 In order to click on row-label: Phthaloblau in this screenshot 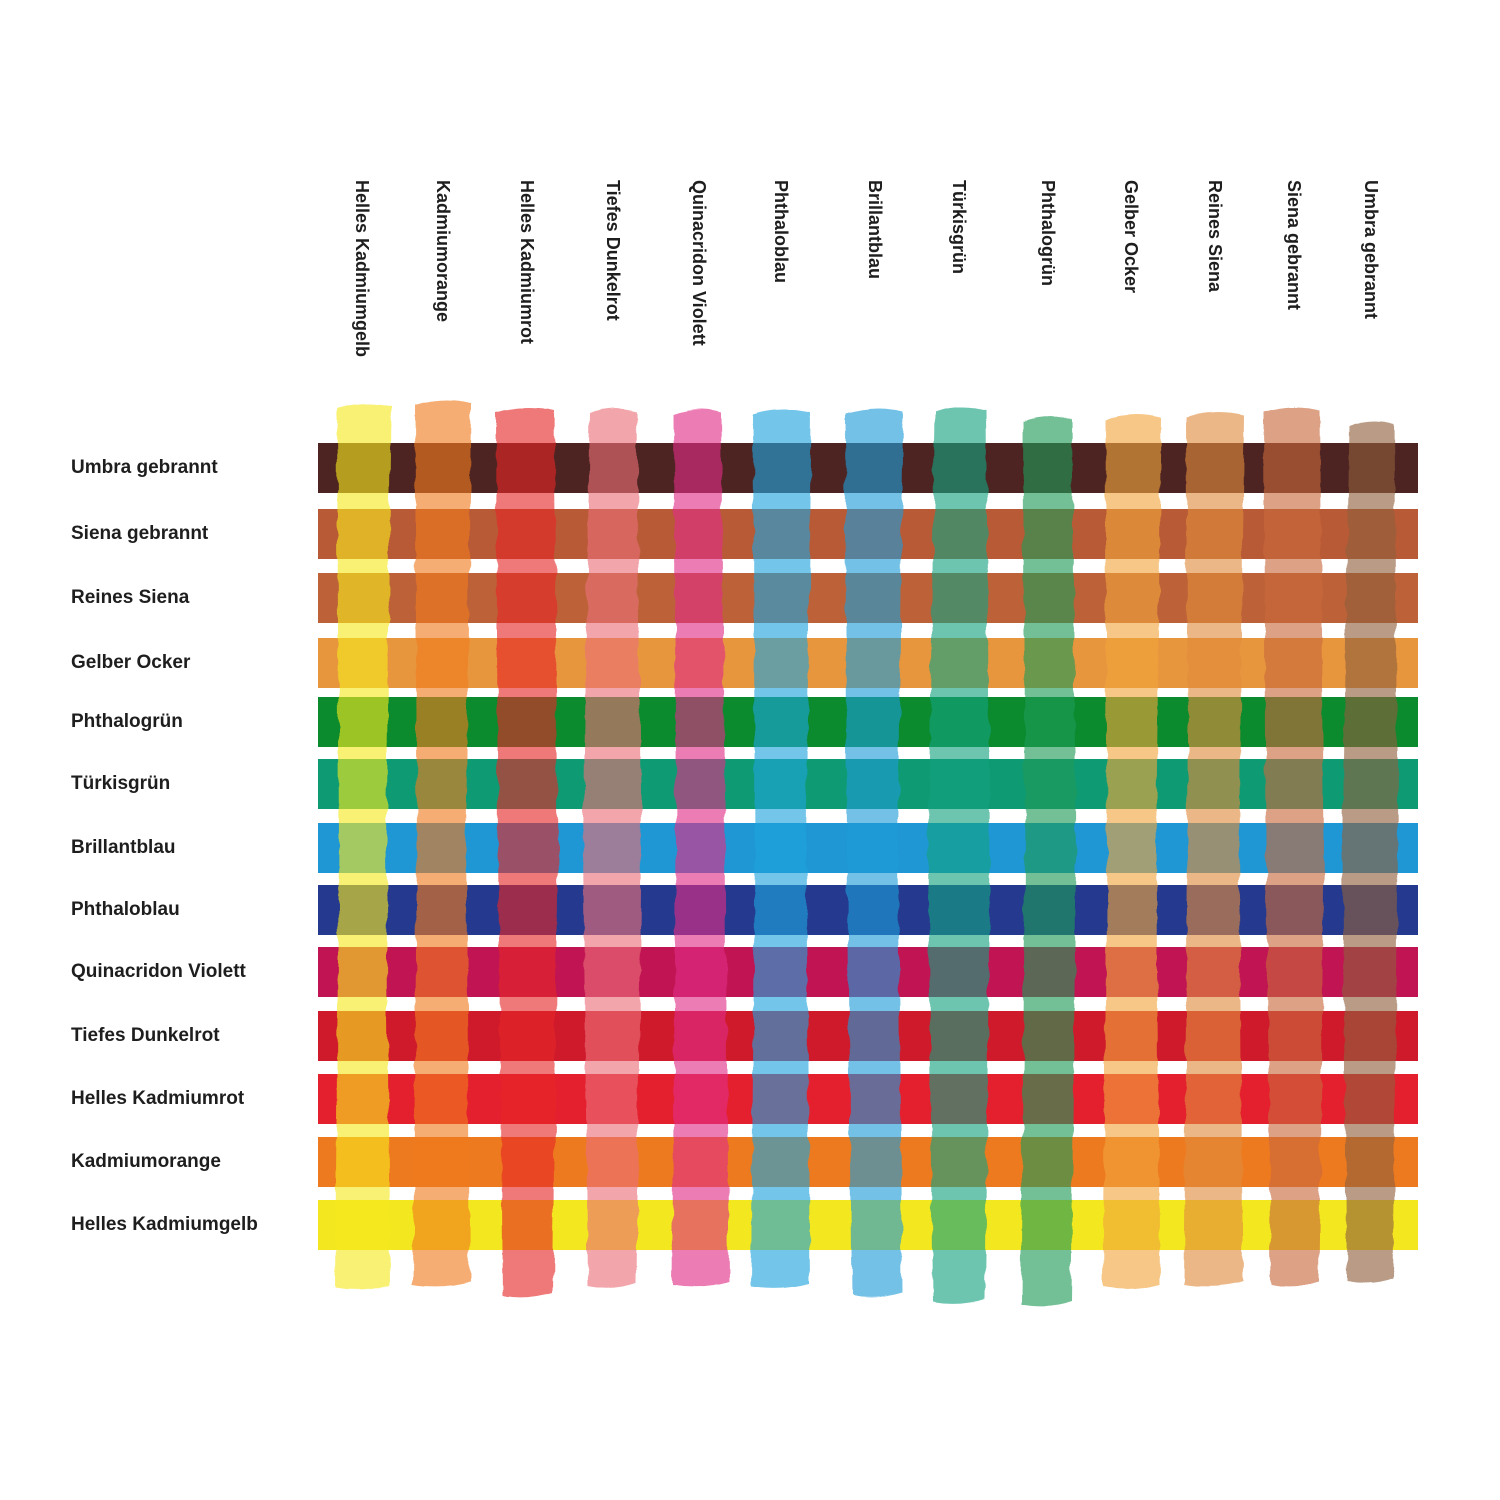, I will do `click(125, 909)`.